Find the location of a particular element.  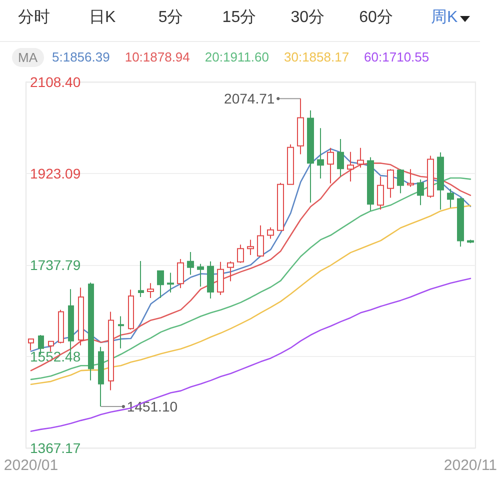

annotation: 1451.10 is located at coordinates (152, 406).